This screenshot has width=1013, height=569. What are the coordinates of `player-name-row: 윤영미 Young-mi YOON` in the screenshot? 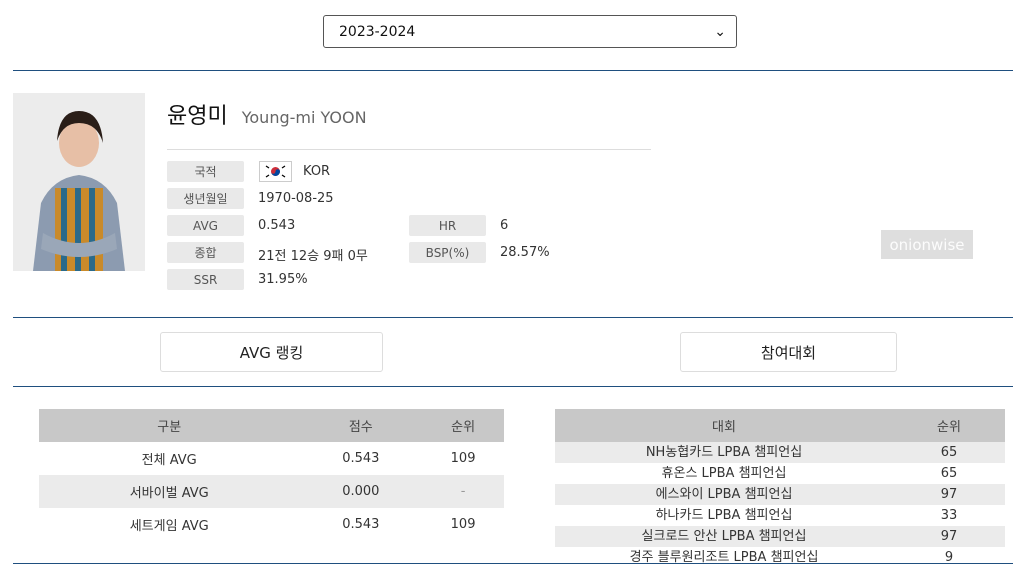 It's located at (267, 114).